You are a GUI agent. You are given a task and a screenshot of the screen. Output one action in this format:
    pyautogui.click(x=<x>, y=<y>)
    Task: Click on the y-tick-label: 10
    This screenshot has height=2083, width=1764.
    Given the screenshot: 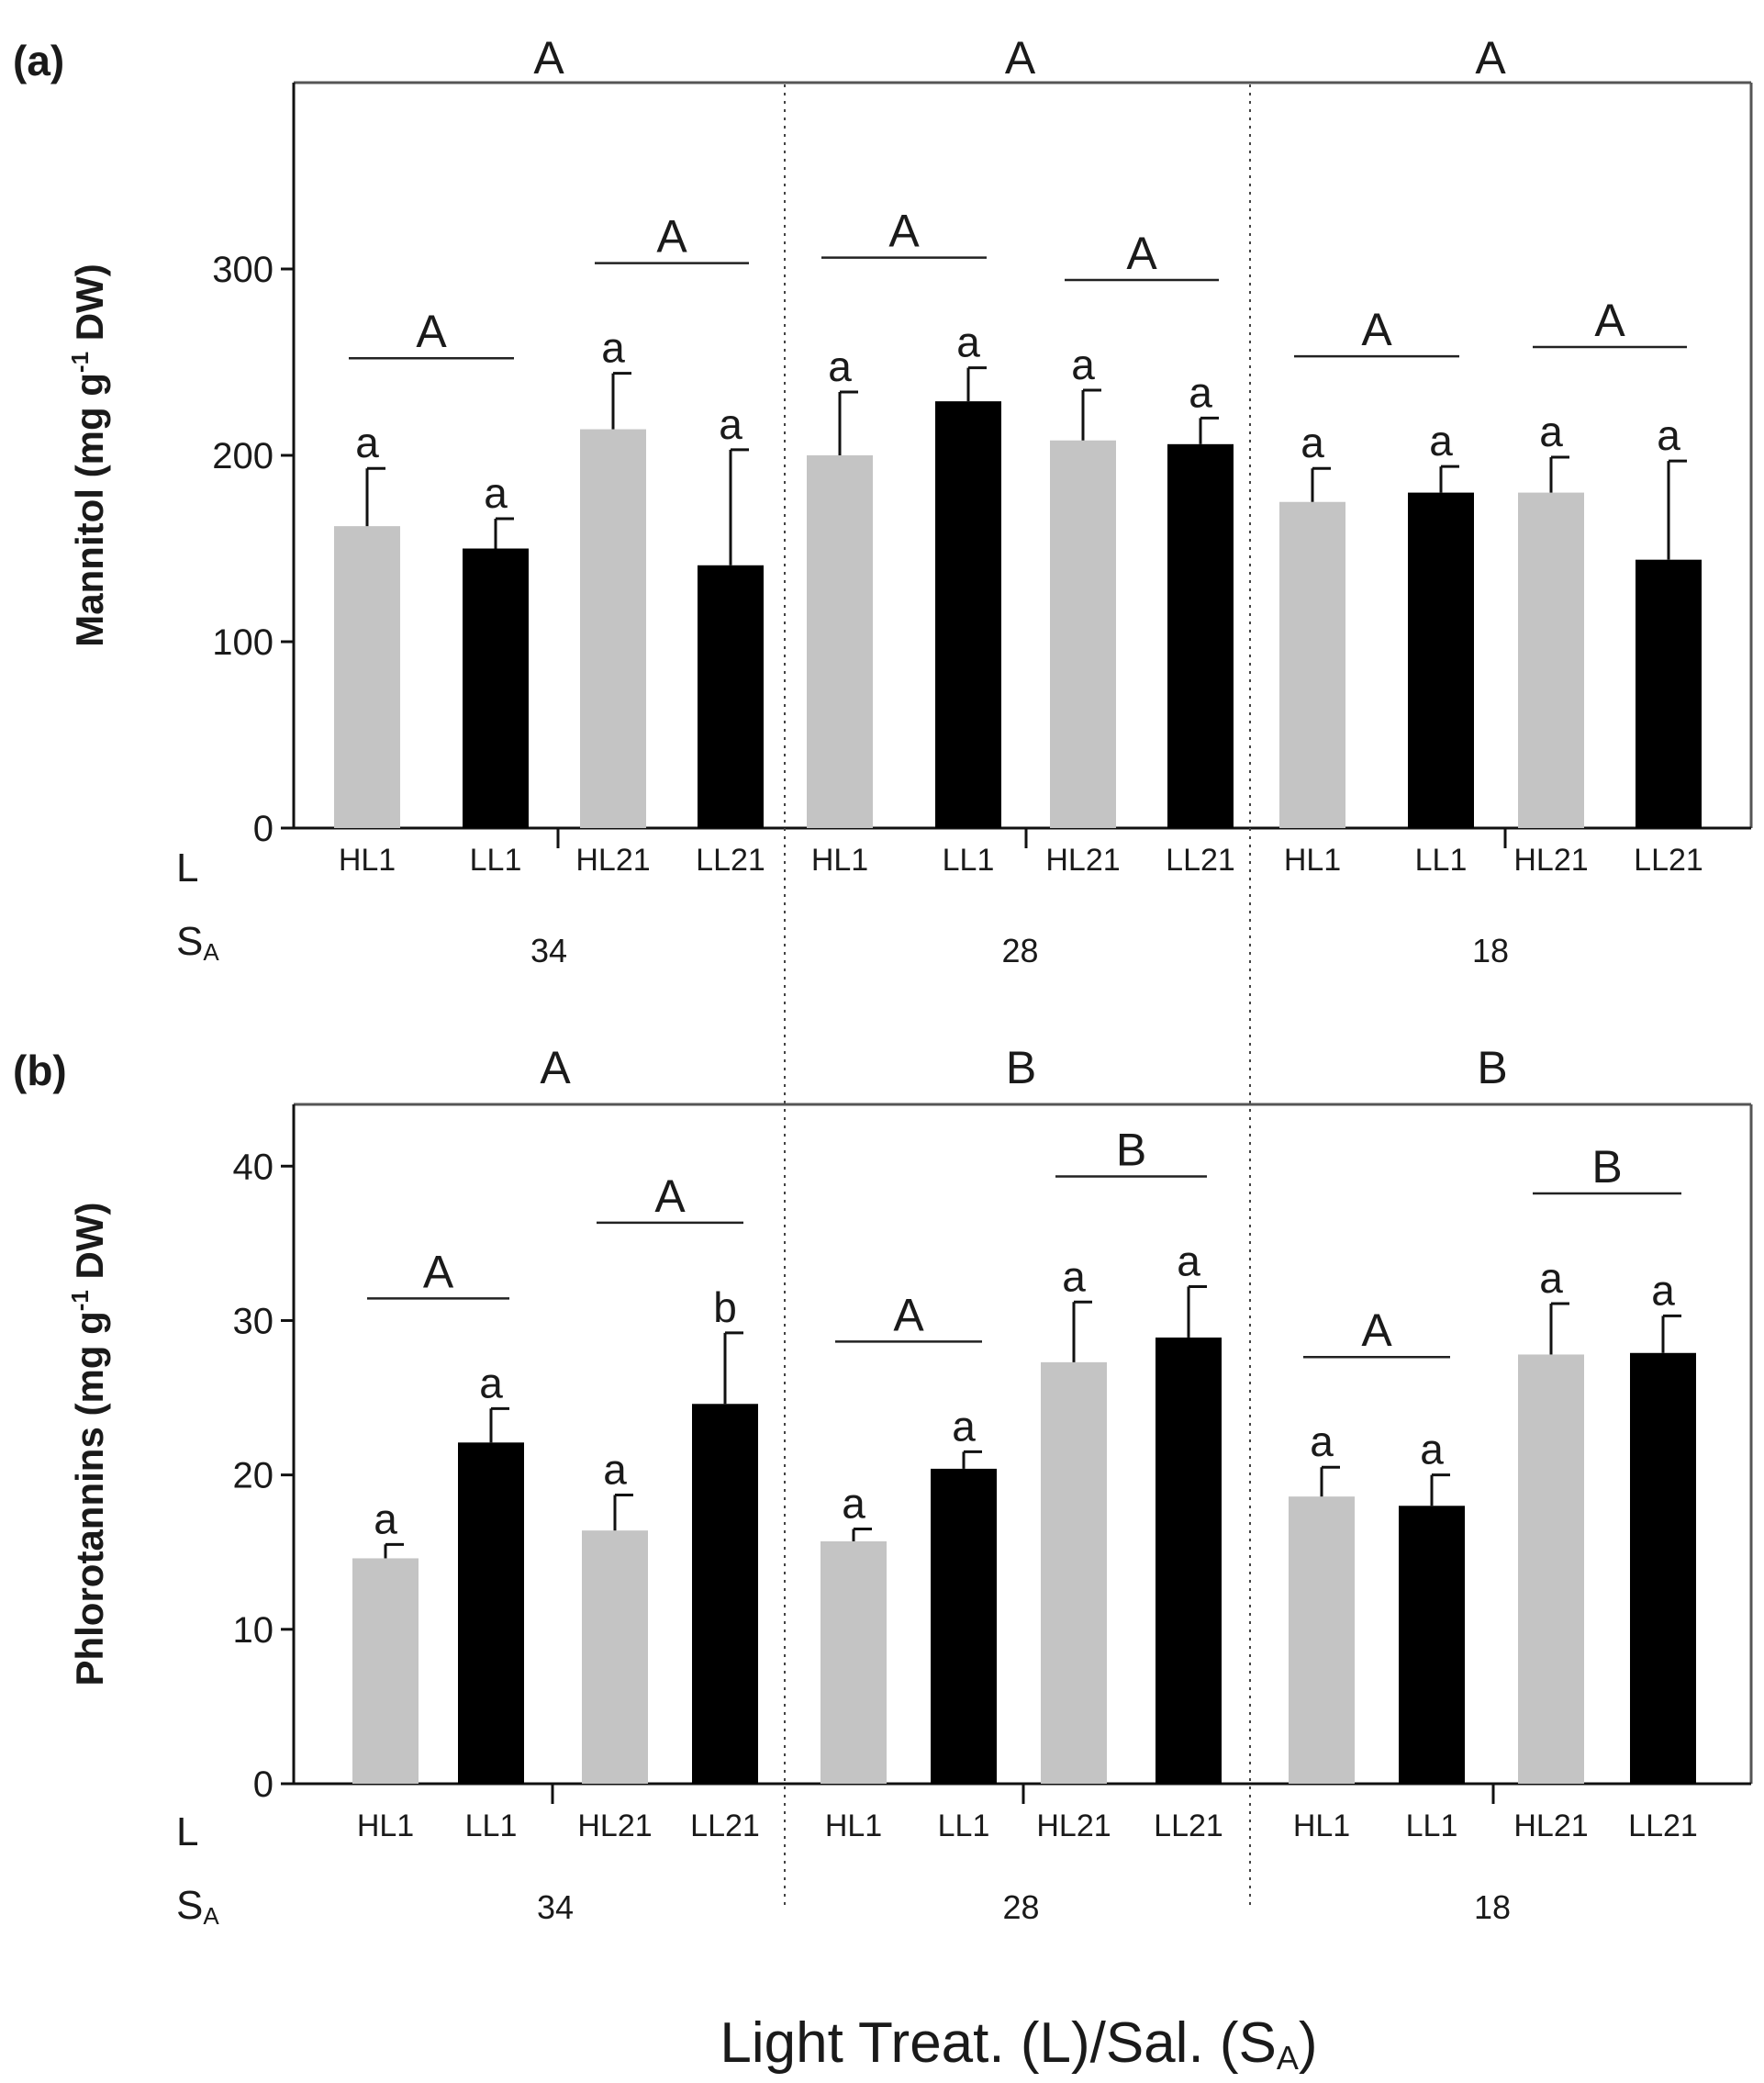 What is the action you would take?
    pyautogui.click(x=253, y=1630)
    